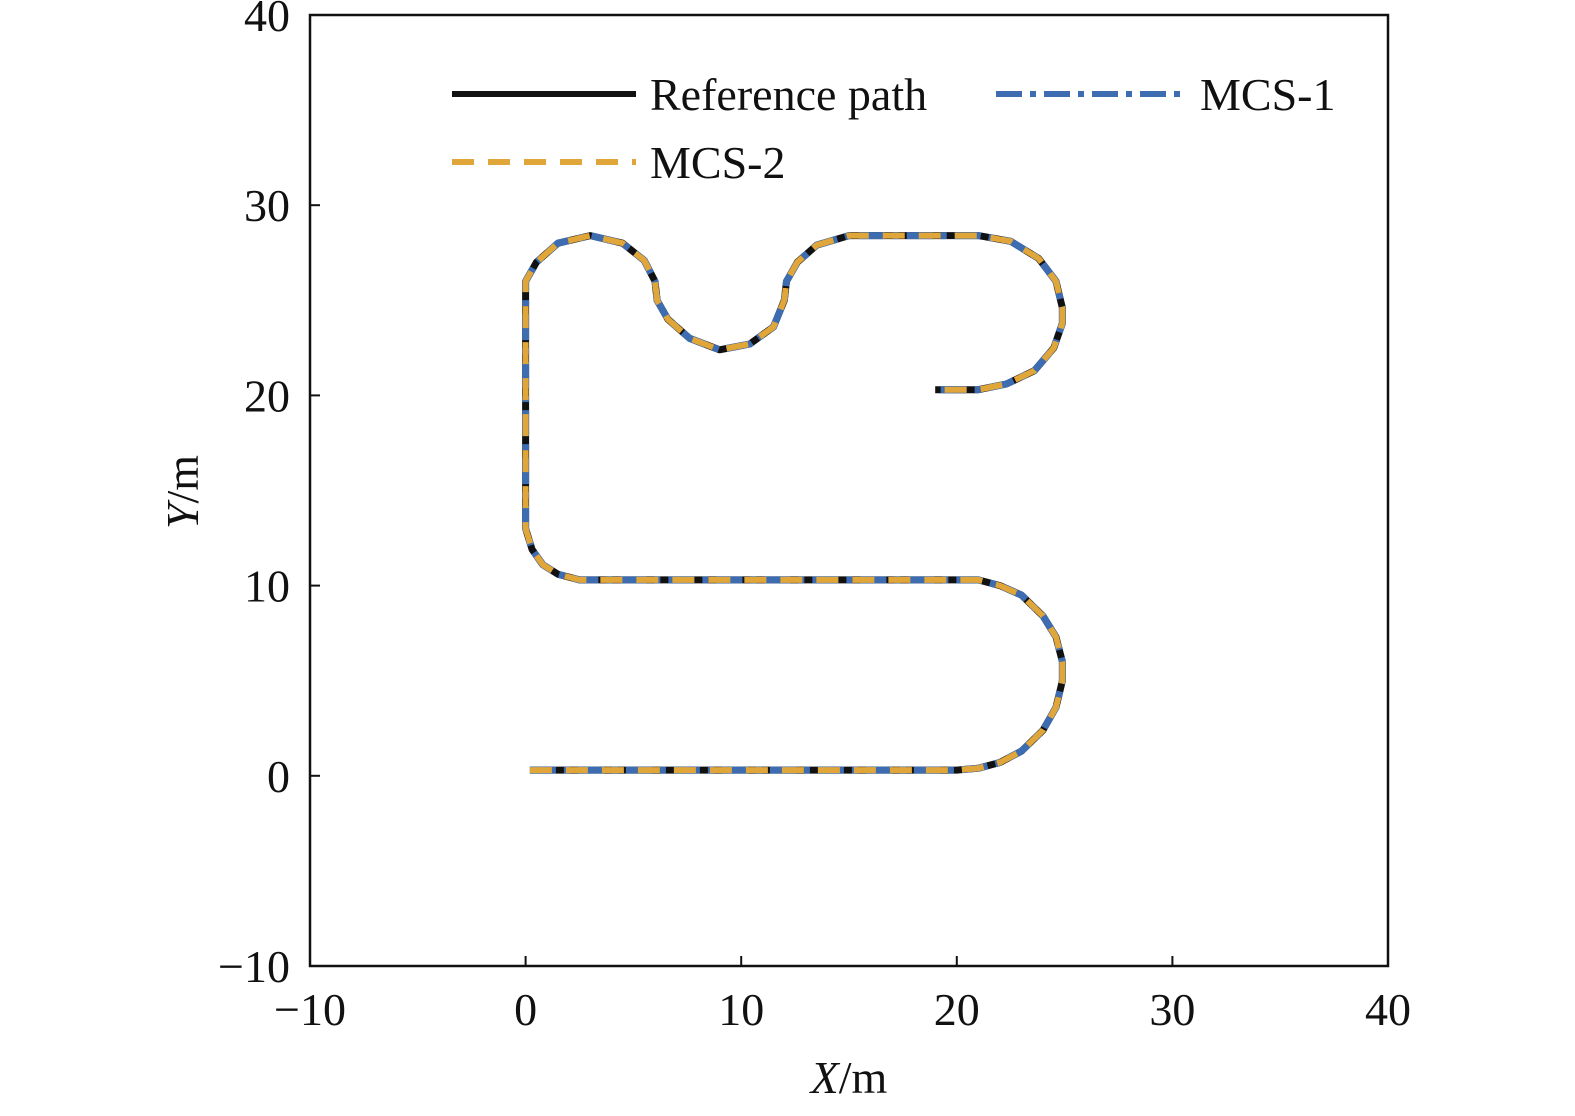 This screenshot has width=1575, height=1116. I want to click on x-tick-label: 30, so click(1172, 1009).